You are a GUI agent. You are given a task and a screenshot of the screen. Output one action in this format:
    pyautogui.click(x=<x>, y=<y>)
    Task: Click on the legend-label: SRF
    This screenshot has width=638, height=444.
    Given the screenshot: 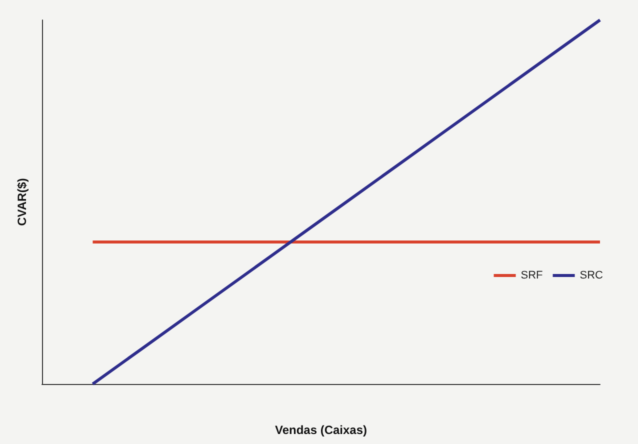 What is the action you would take?
    pyautogui.click(x=532, y=276)
    